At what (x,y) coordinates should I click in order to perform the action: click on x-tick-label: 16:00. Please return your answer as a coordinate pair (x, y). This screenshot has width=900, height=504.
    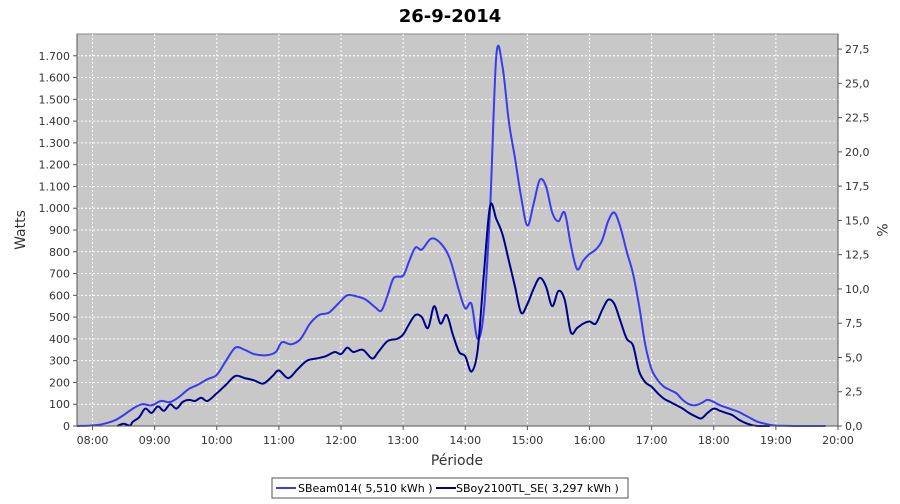
    Looking at the image, I should click on (590, 440).